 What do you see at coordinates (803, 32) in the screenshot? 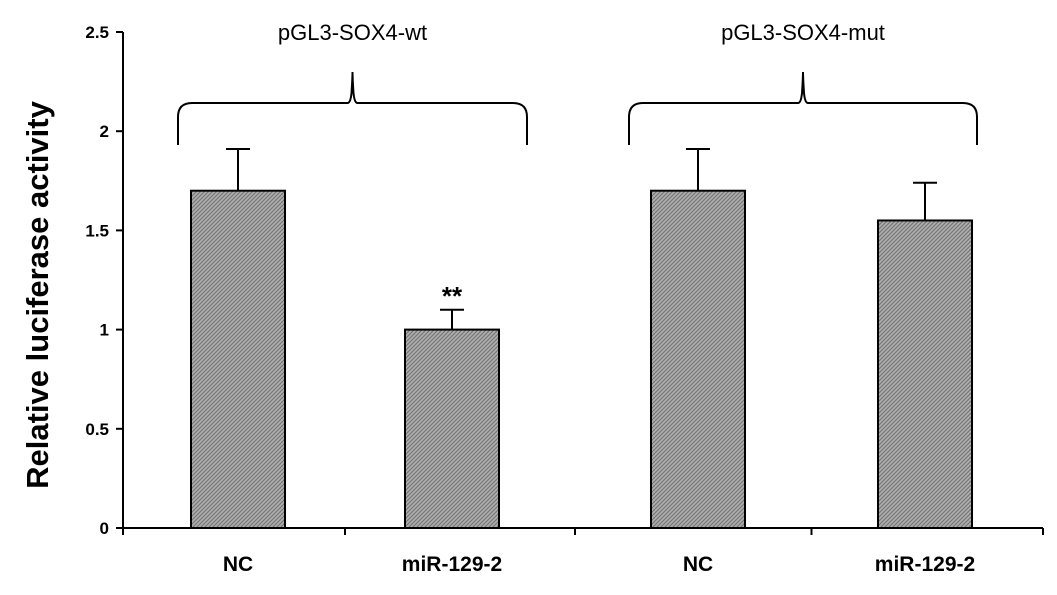
I see `group-label: pGL3-SOX4-mut` at bounding box center [803, 32].